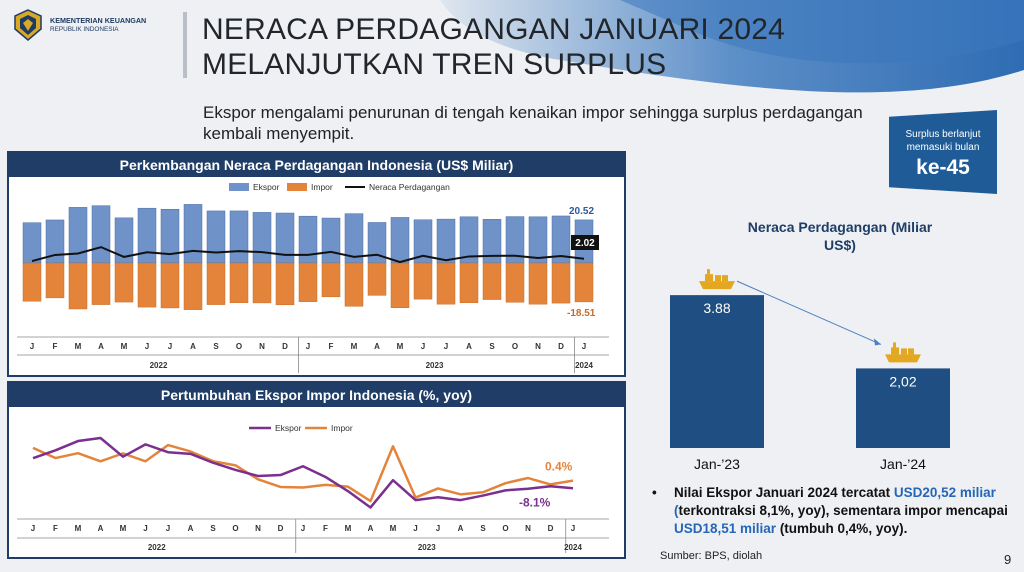 The image size is (1024, 572). I want to click on bullet-text-3: (tumbuh 0,4%, yoy)., so click(842, 528).